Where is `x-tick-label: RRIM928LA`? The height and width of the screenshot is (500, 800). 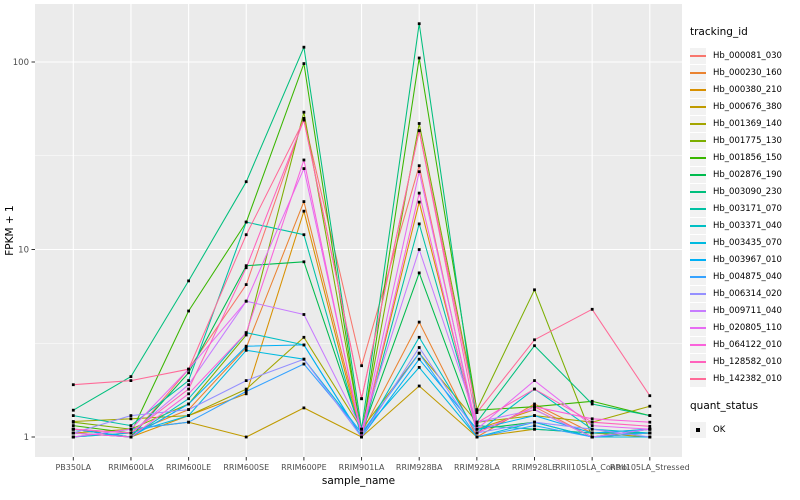
x-tick-label: RRIM928LA is located at coordinates (477, 467).